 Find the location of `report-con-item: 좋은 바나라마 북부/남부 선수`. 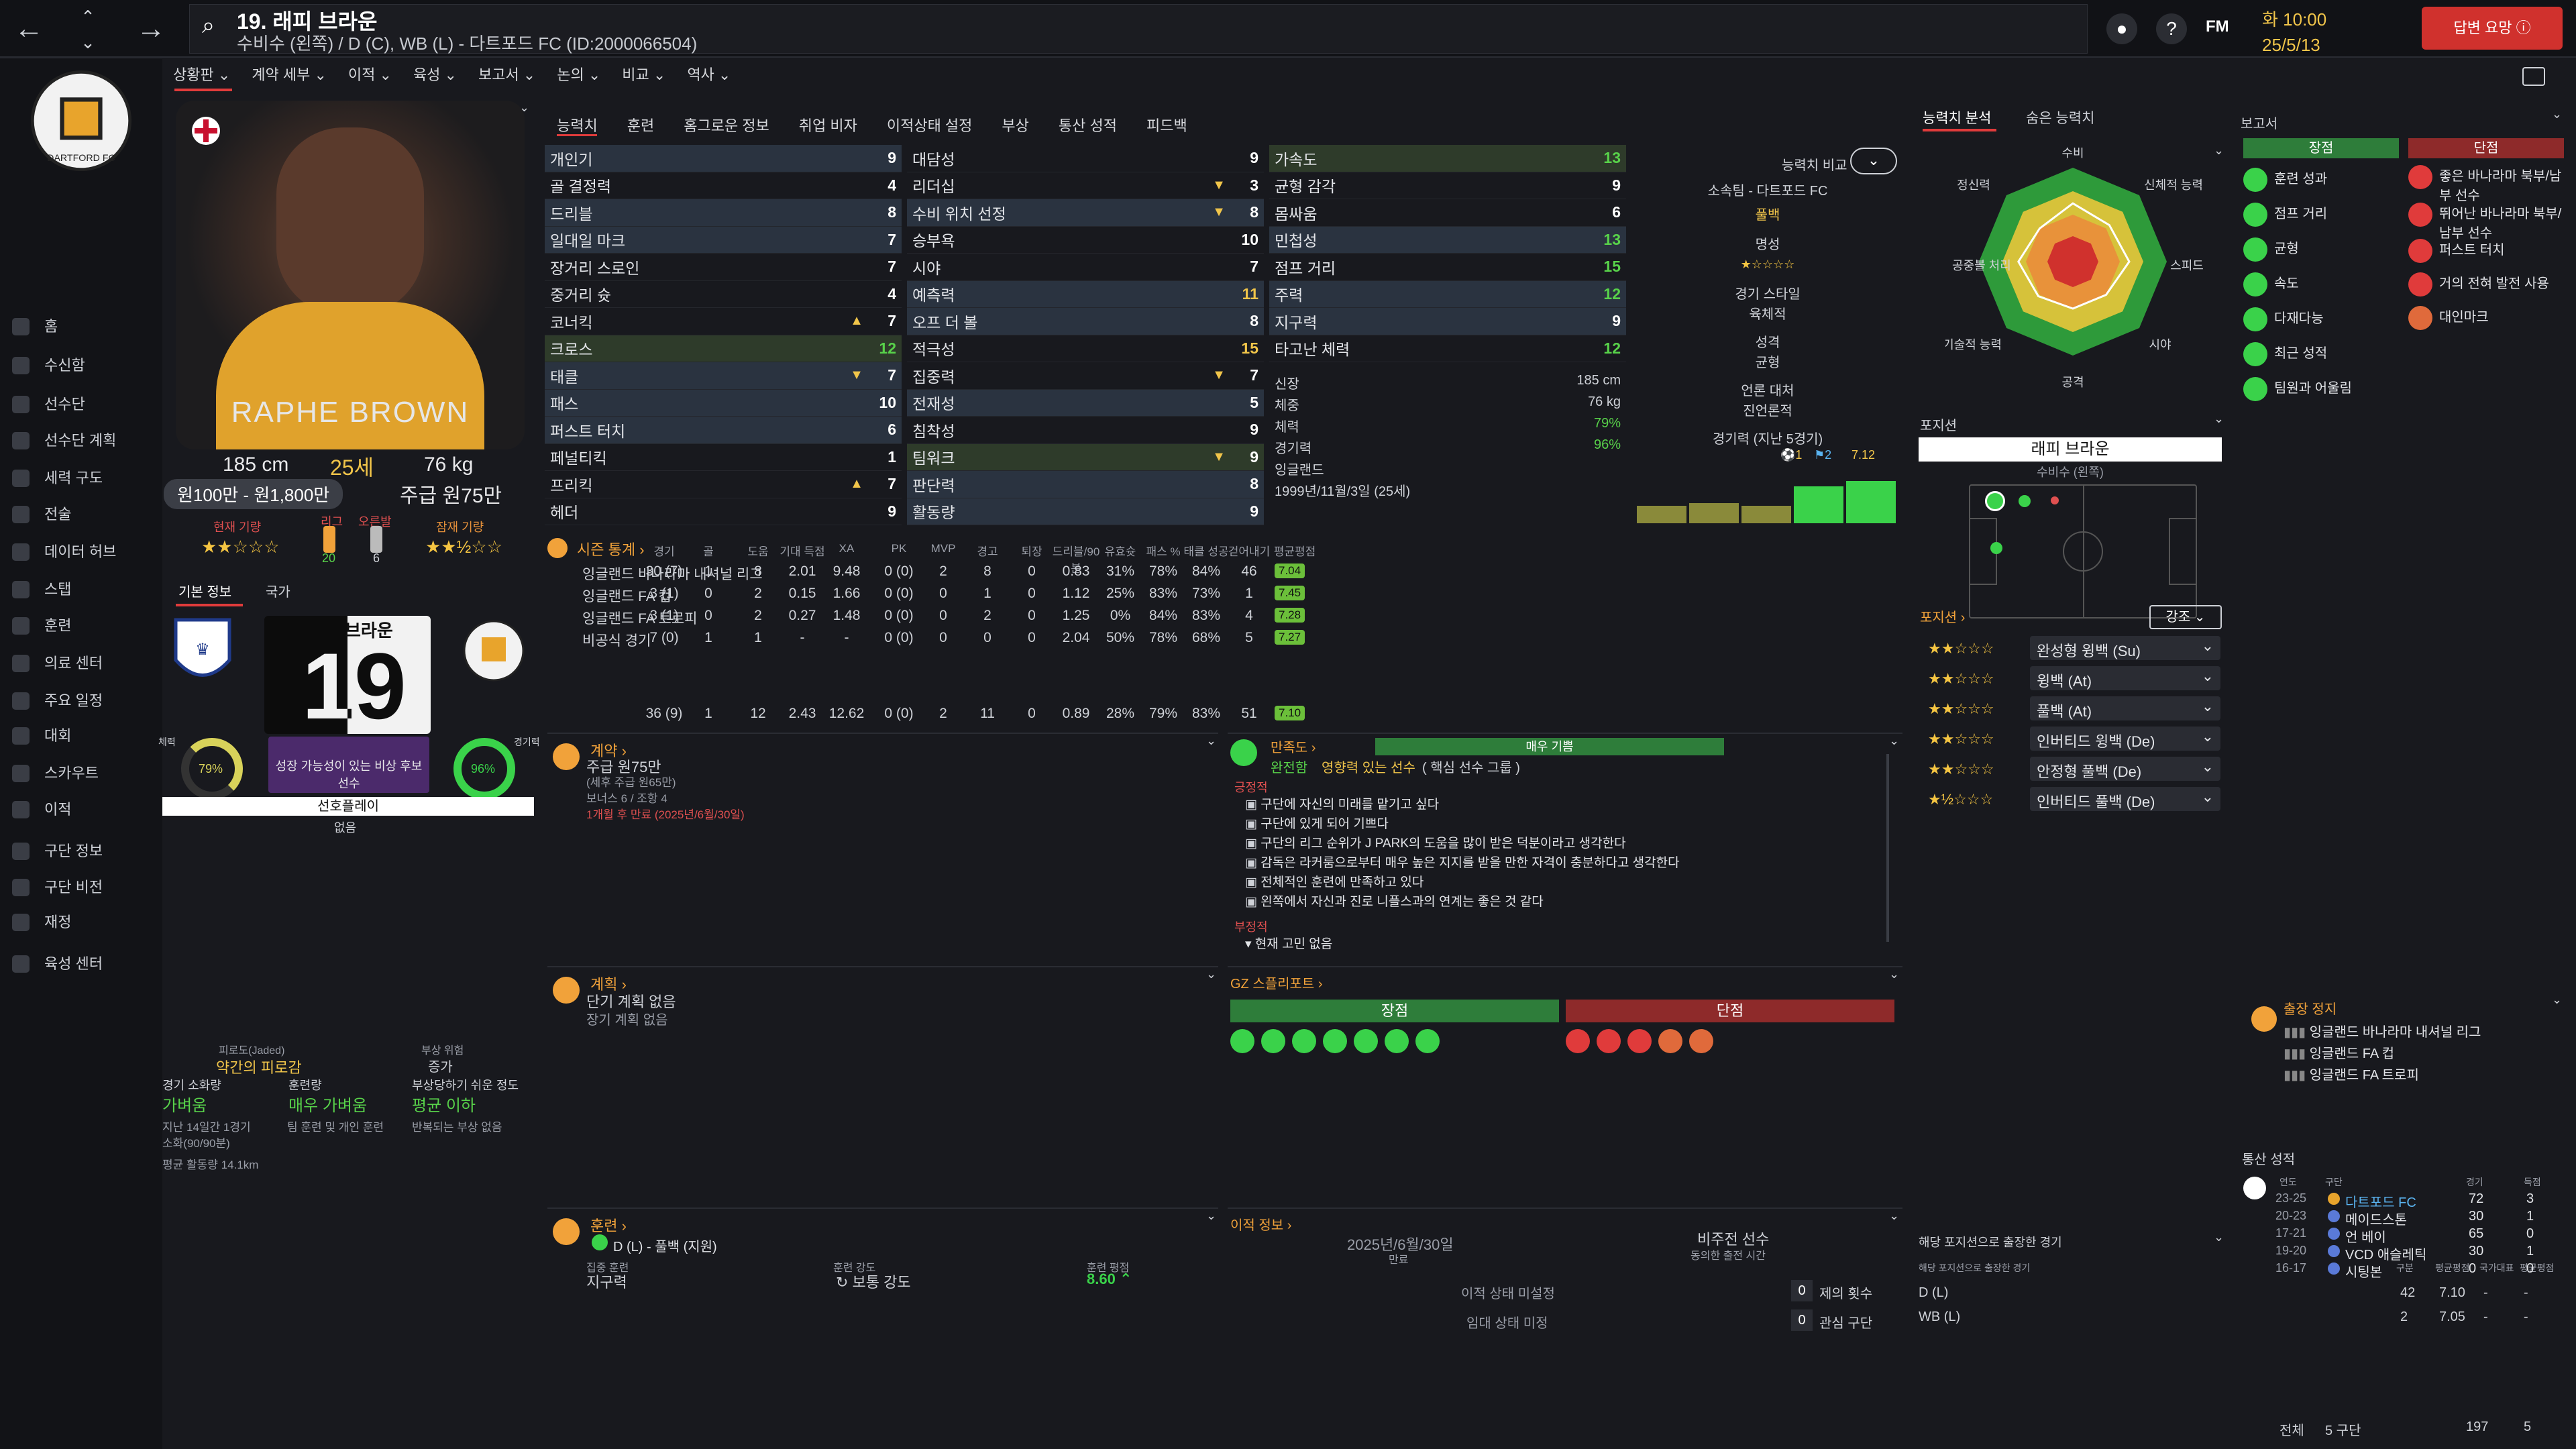

report-con-item: 좋은 바나라마 북부/남부 선수 is located at coordinates (2487, 184).